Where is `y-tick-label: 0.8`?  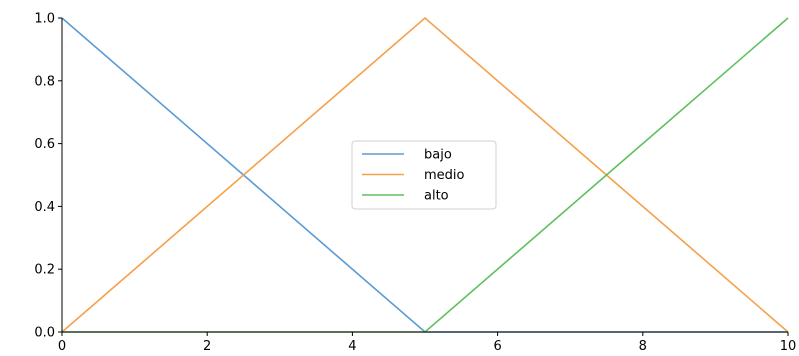
y-tick-label: 0.8 is located at coordinates (44, 81).